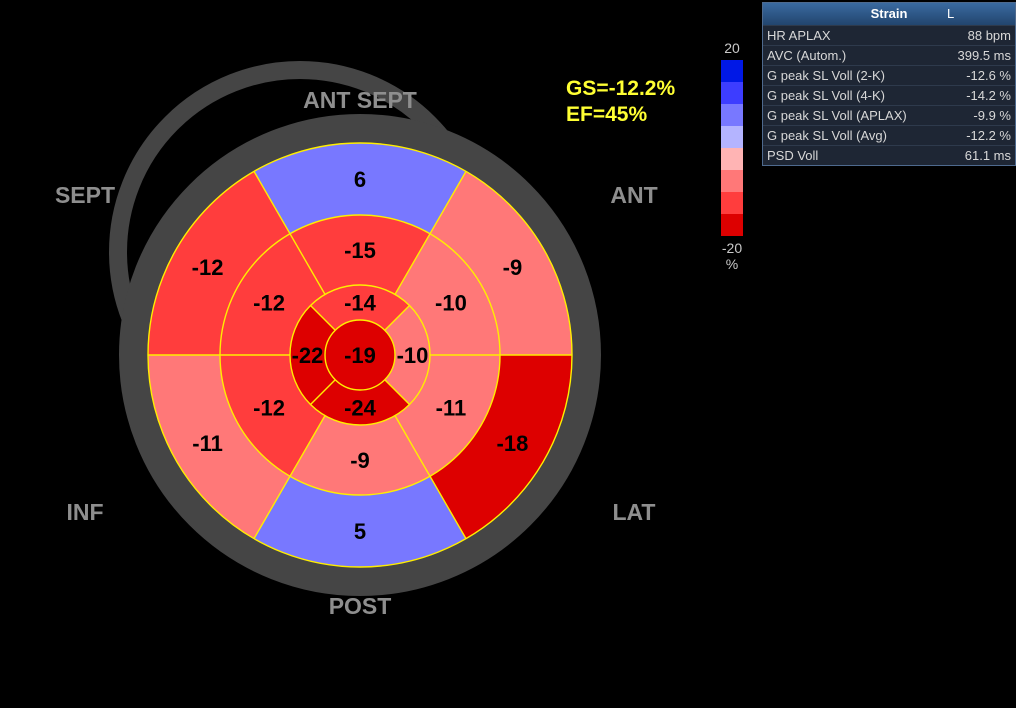 This screenshot has height=708, width=1016. I want to click on mid-segment-value: -11, so click(451, 408).